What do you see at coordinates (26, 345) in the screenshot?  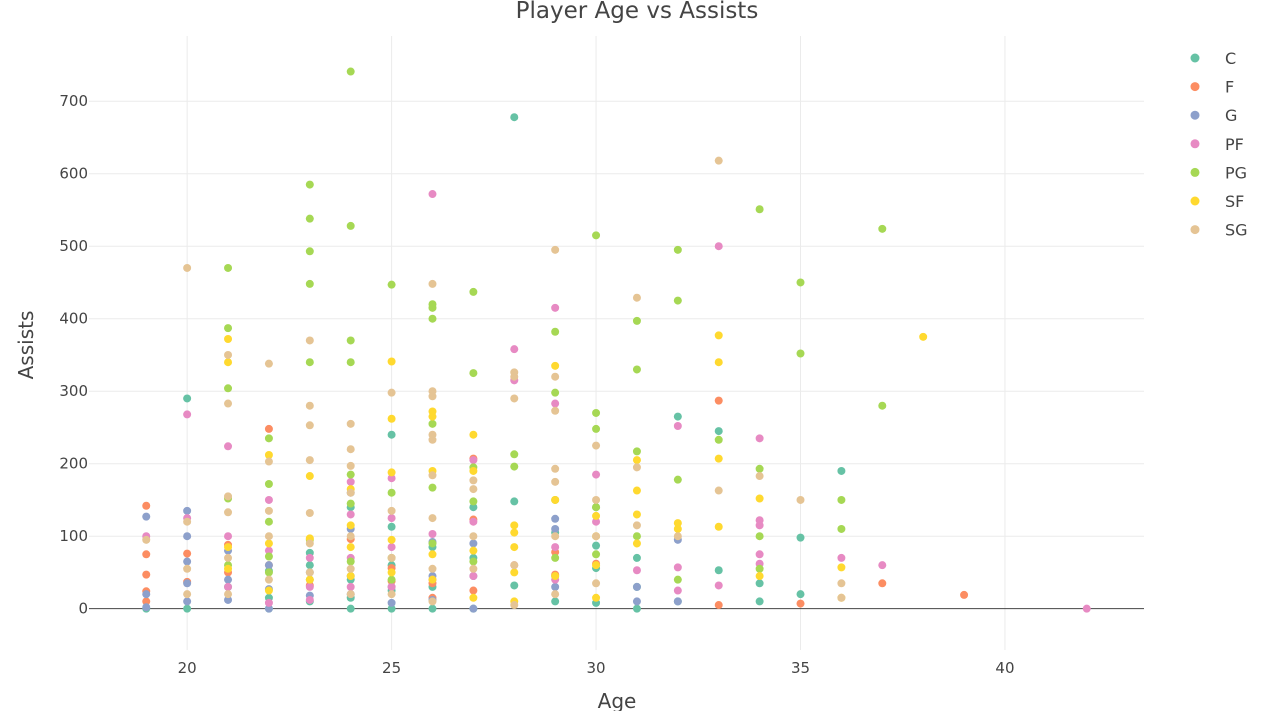 I see `y-axis-title: Assists` at bounding box center [26, 345].